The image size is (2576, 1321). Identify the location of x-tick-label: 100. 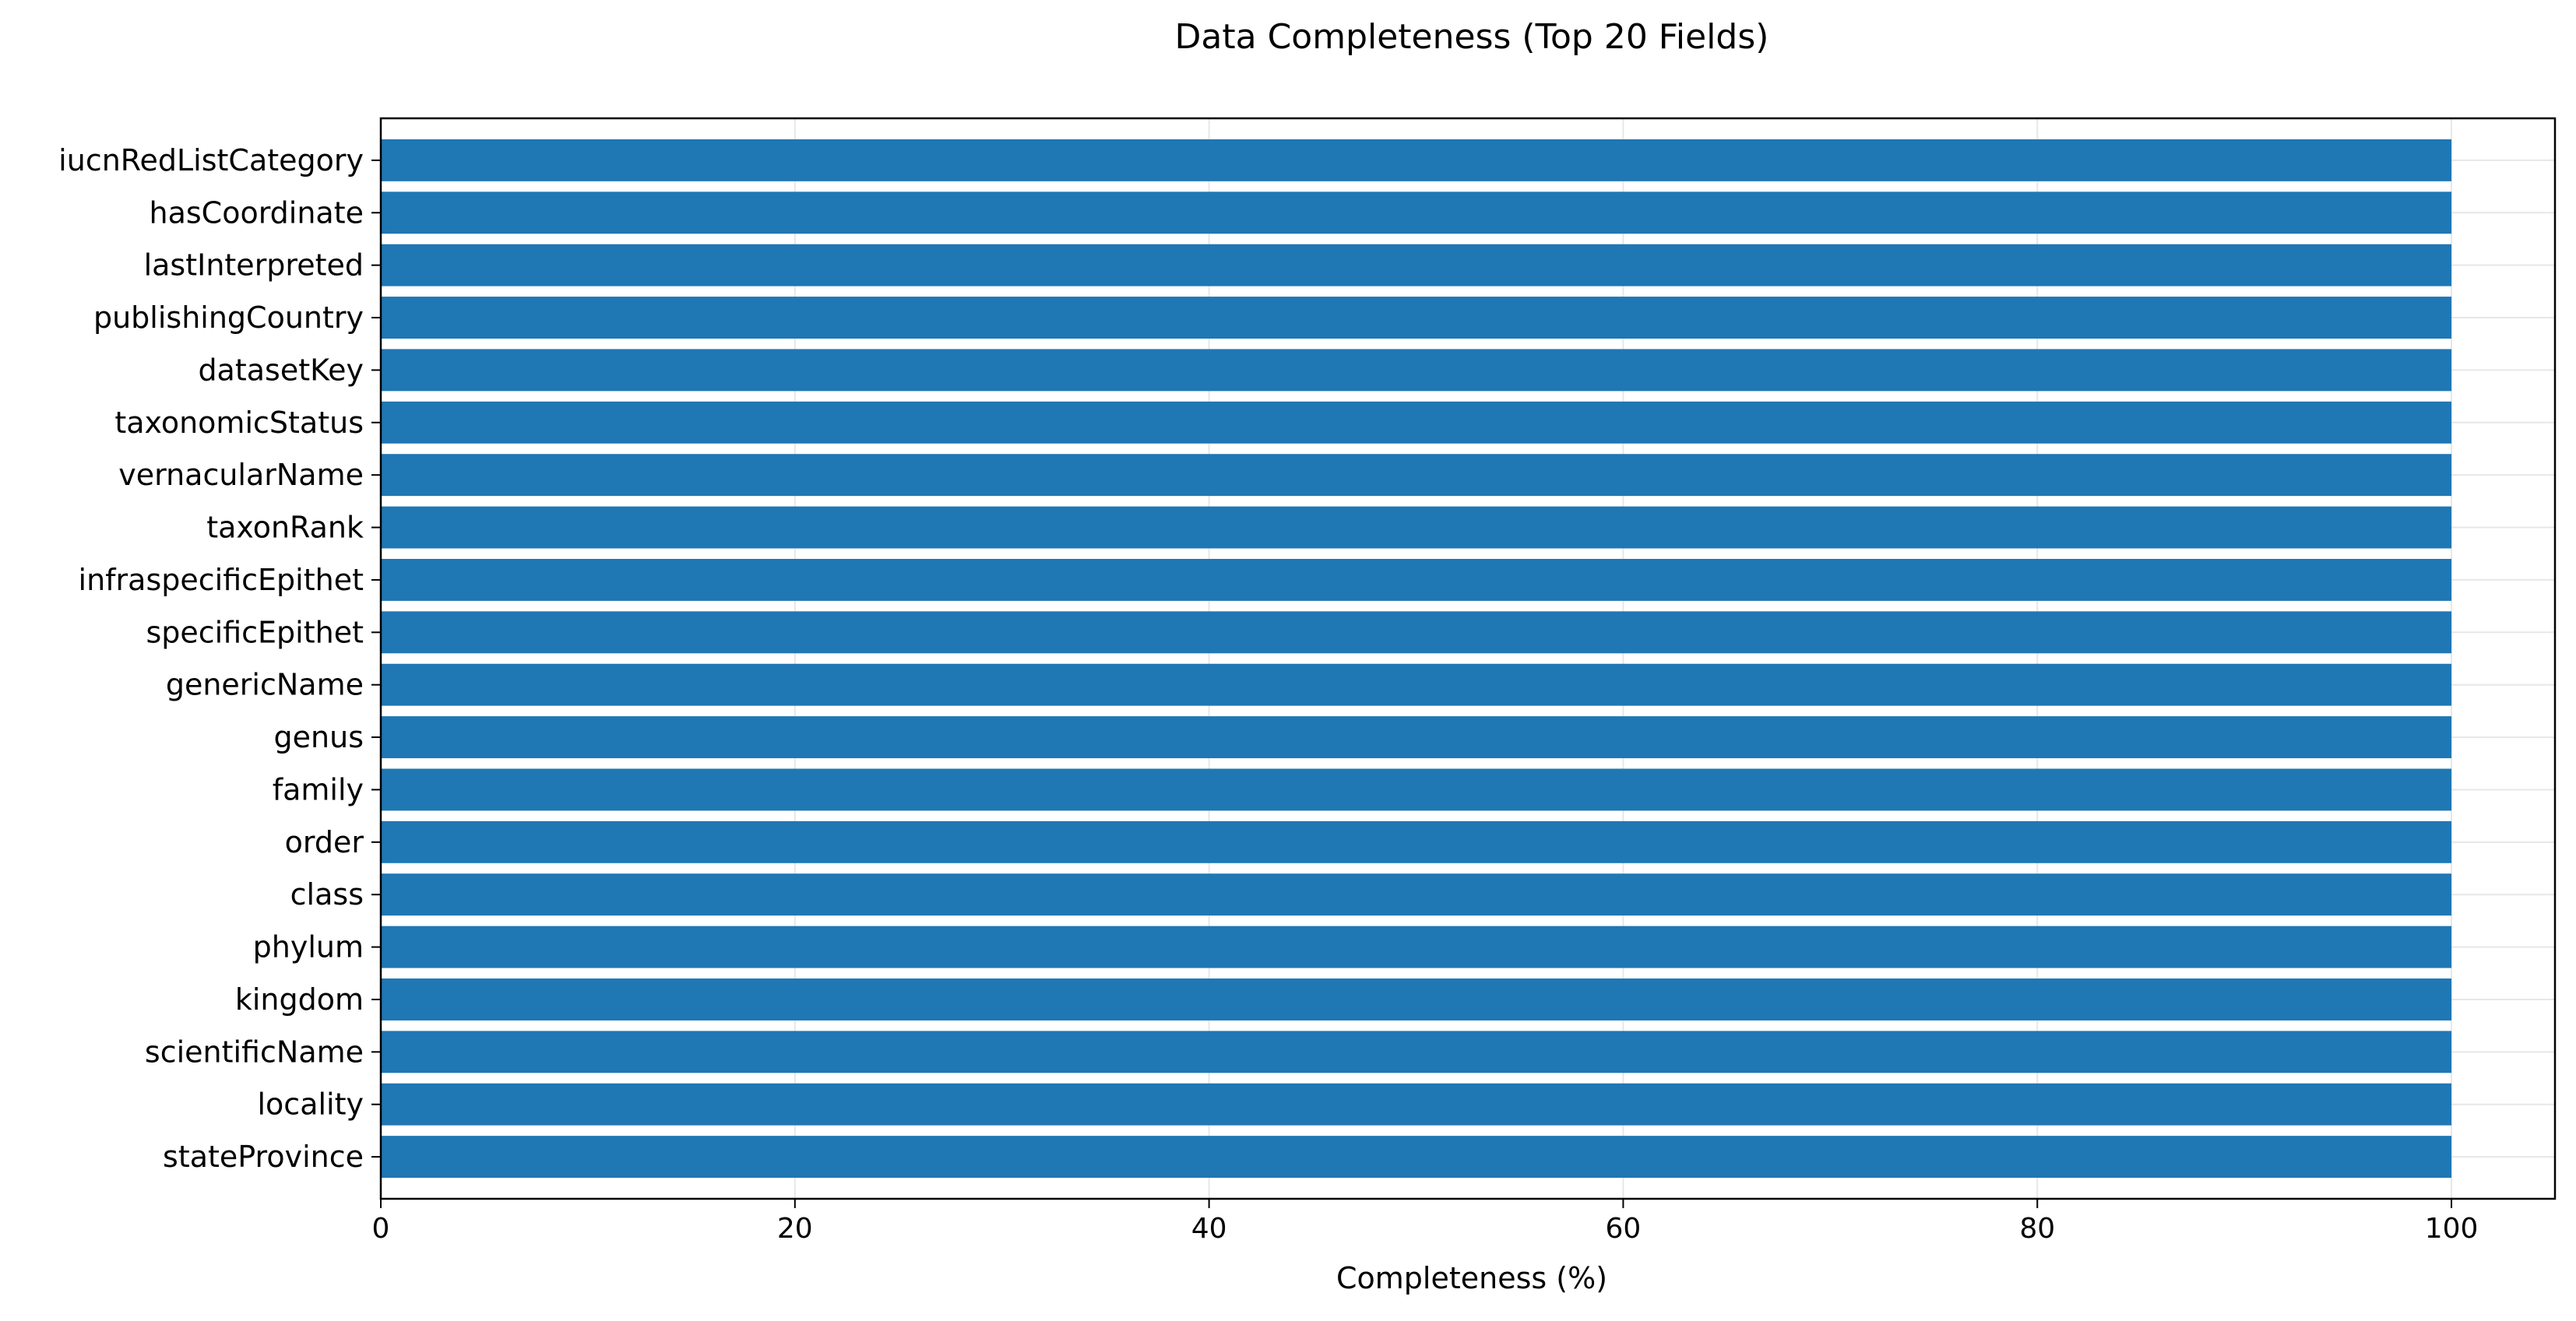
(2452, 1229).